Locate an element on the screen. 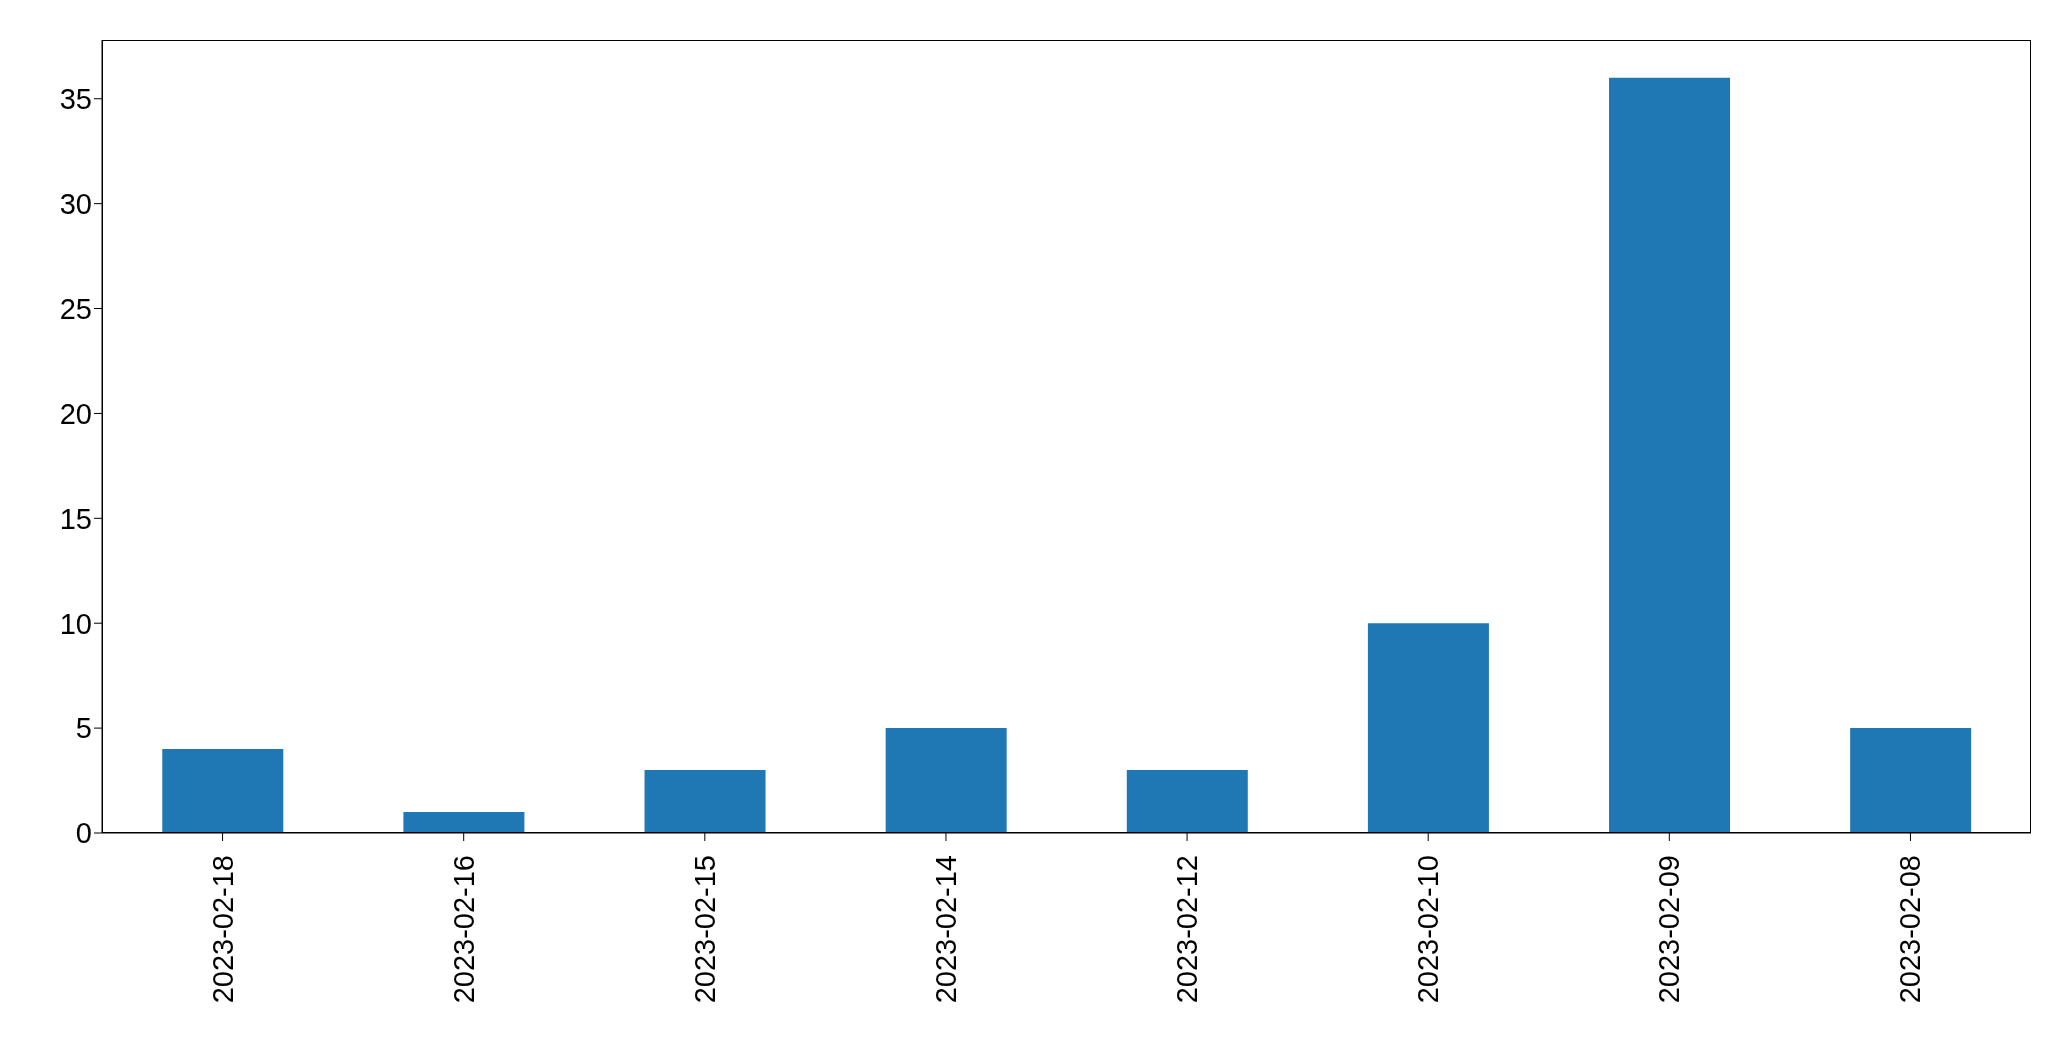  y-tick-label: 20 is located at coordinates (75, 413).